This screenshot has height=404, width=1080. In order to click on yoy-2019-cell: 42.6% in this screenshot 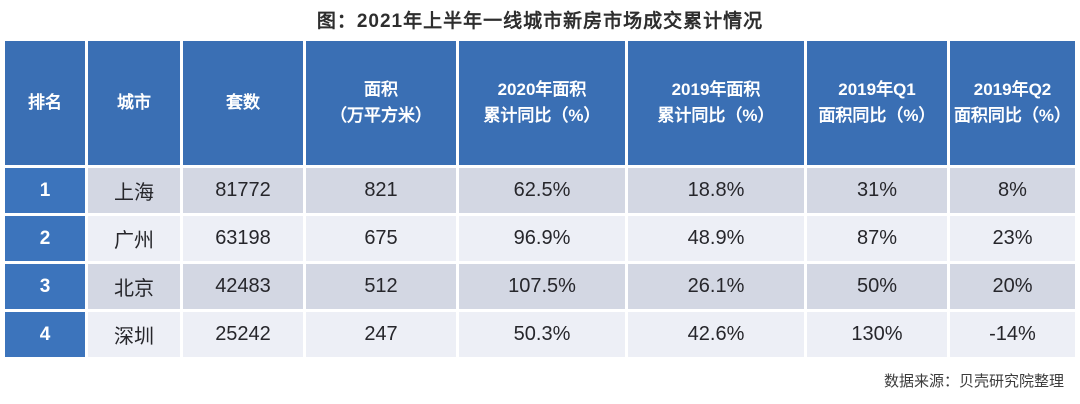, I will do `click(716, 334)`.